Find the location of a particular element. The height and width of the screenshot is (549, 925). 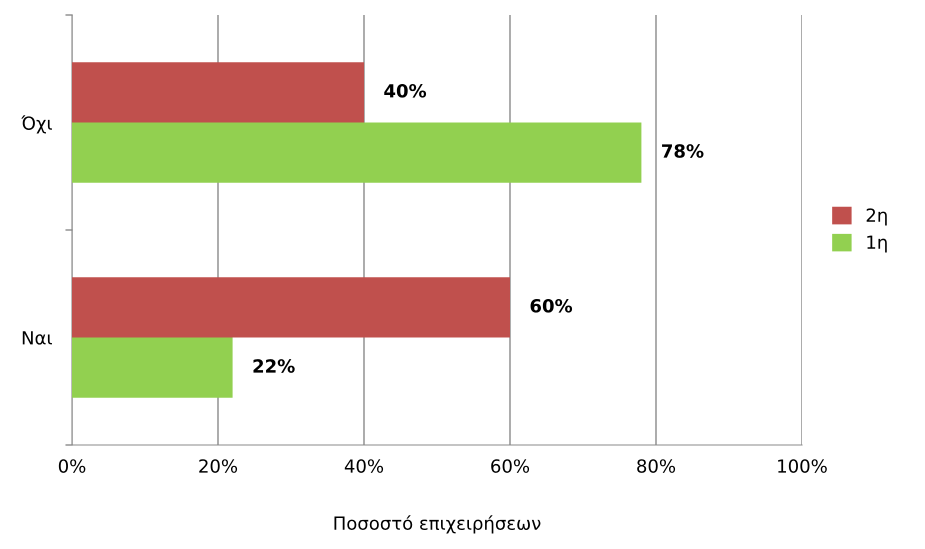

data-label: 40% is located at coordinates (405, 91).